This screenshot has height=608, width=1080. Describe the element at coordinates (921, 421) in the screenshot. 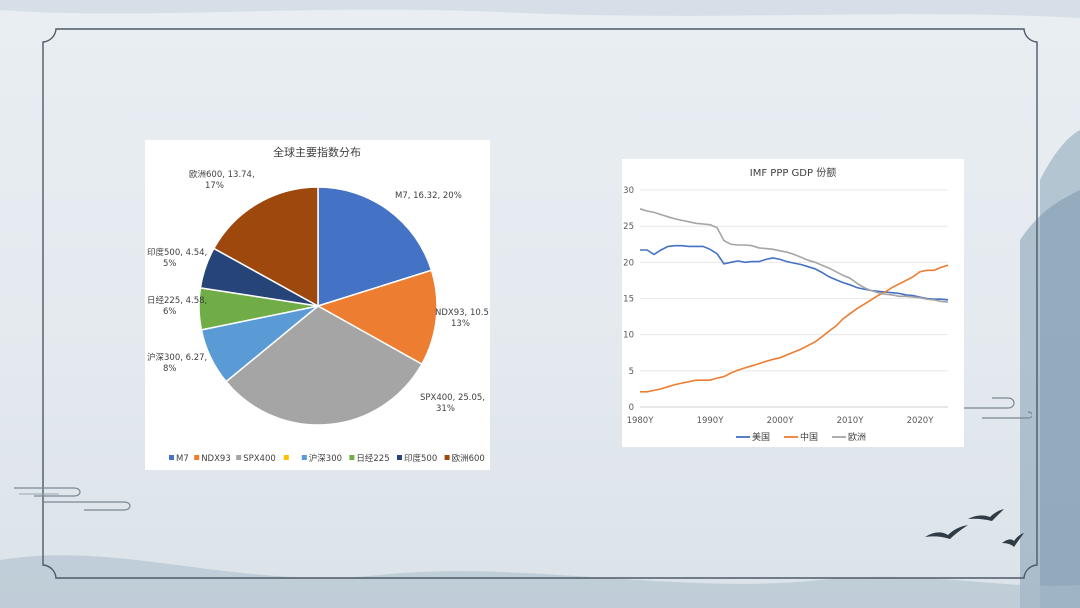

I see `x-tick-label: 2020Y` at that location.